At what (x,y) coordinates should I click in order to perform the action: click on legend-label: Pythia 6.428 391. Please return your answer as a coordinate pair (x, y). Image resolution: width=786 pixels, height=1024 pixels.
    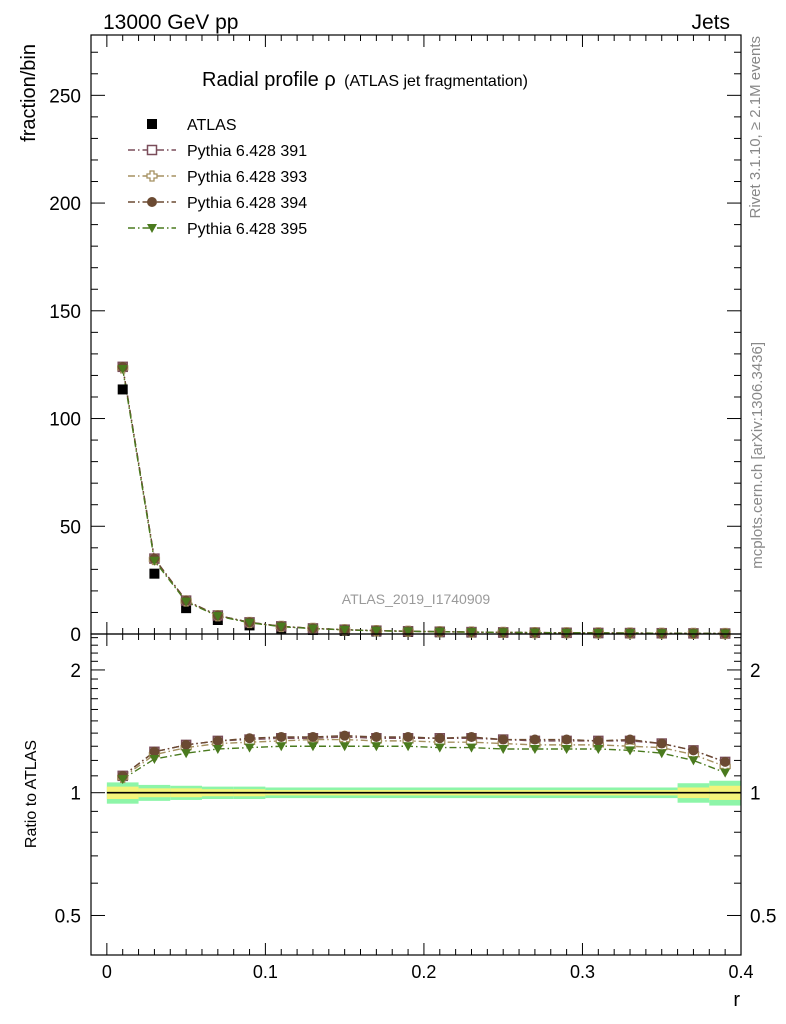
    Looking at the image, I should click on (247, 151).